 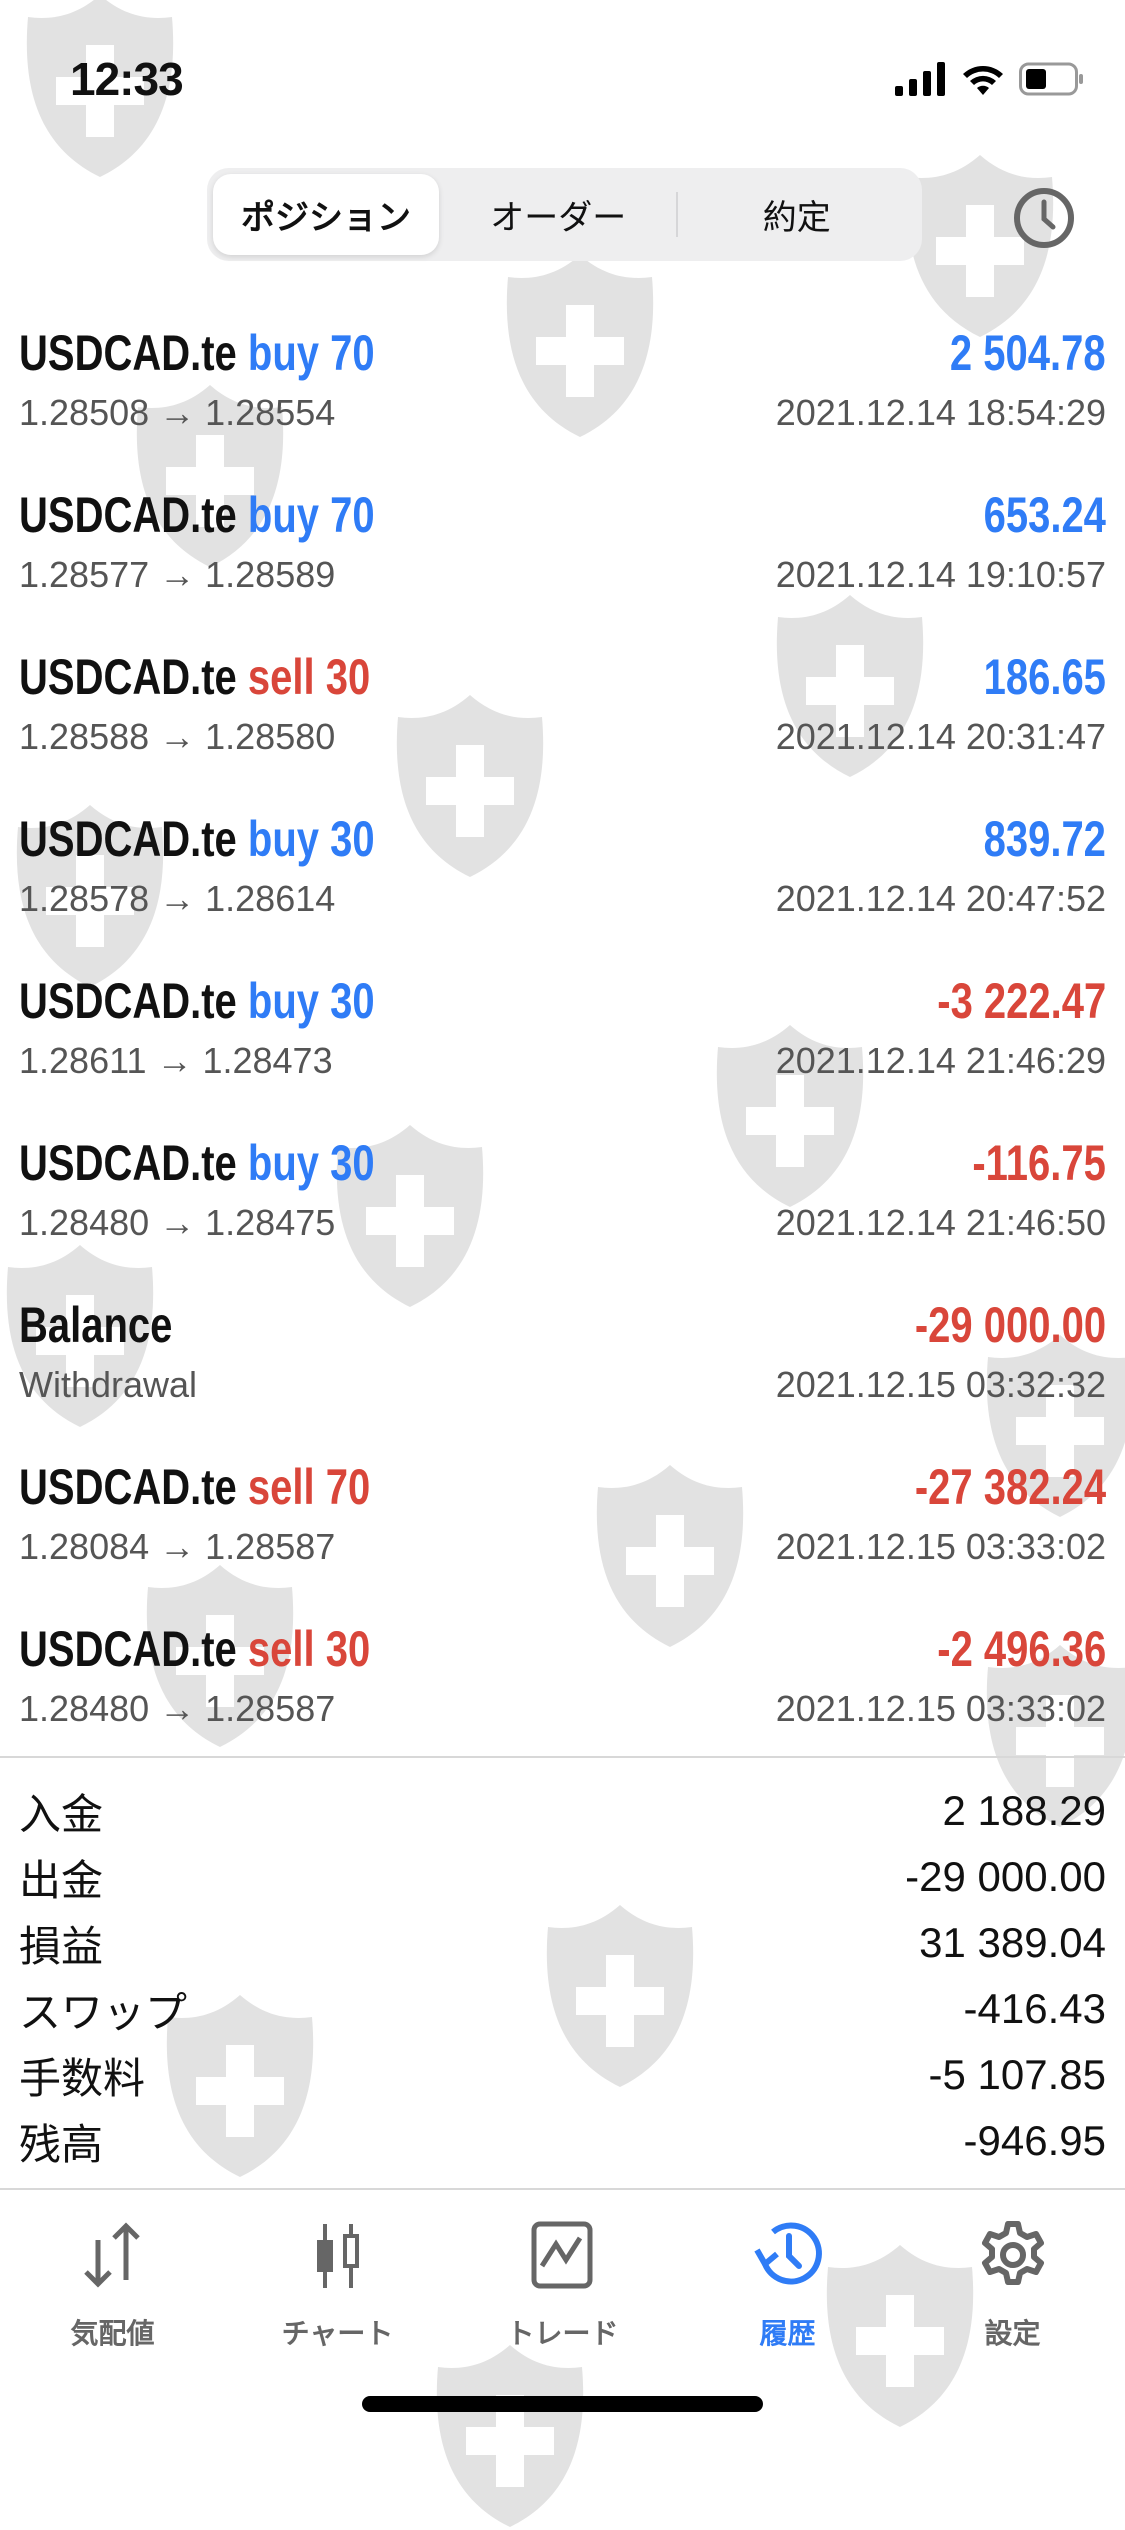 What do you see at coordinates (940, 1222) in the screenshot?
I see `row-datetime: 2021.12.14 21:46:50` at bounding box center [940, 1222].